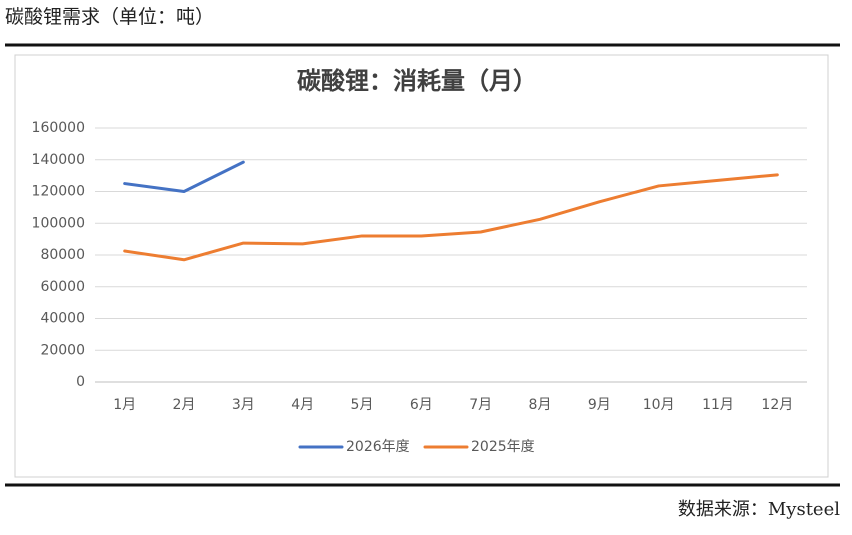 The height and width of the screenshot is (535, 852). Describe the element at coordinates (378, 447) in the screenshot. I see `legend-label: 2026年度` at that location.